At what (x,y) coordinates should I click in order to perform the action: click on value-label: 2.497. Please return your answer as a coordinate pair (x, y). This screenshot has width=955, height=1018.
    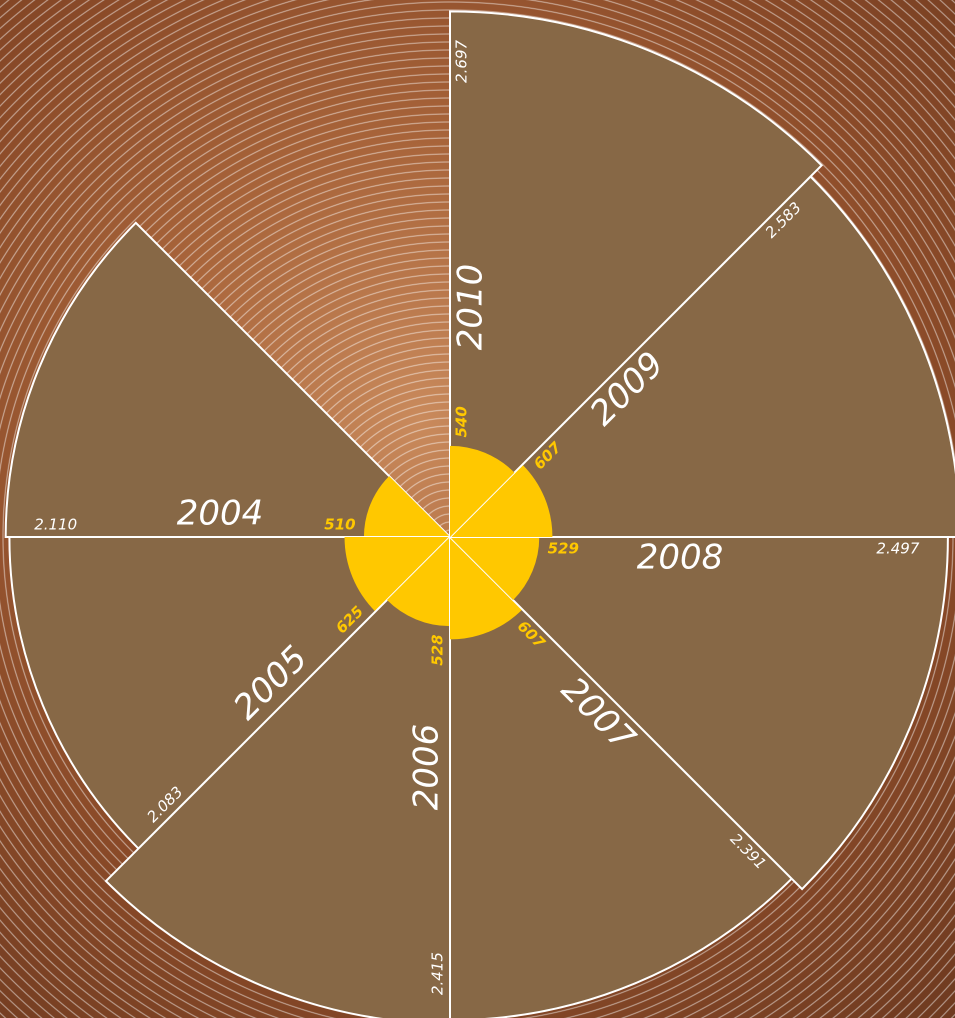
    Looking at the image, I should click on (897, 549).